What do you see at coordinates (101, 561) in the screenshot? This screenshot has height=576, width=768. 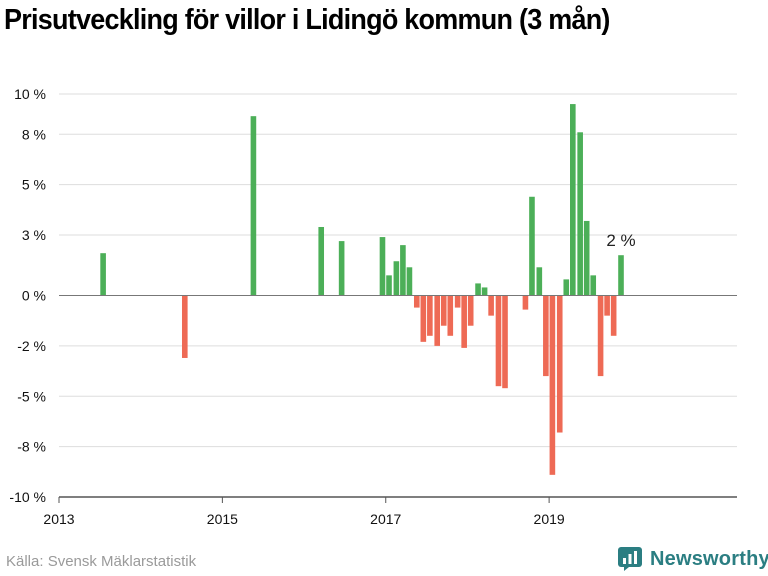 I see `source-label: Källa: Svensk Mäklarstatistik` at bounding box center [101, 561].